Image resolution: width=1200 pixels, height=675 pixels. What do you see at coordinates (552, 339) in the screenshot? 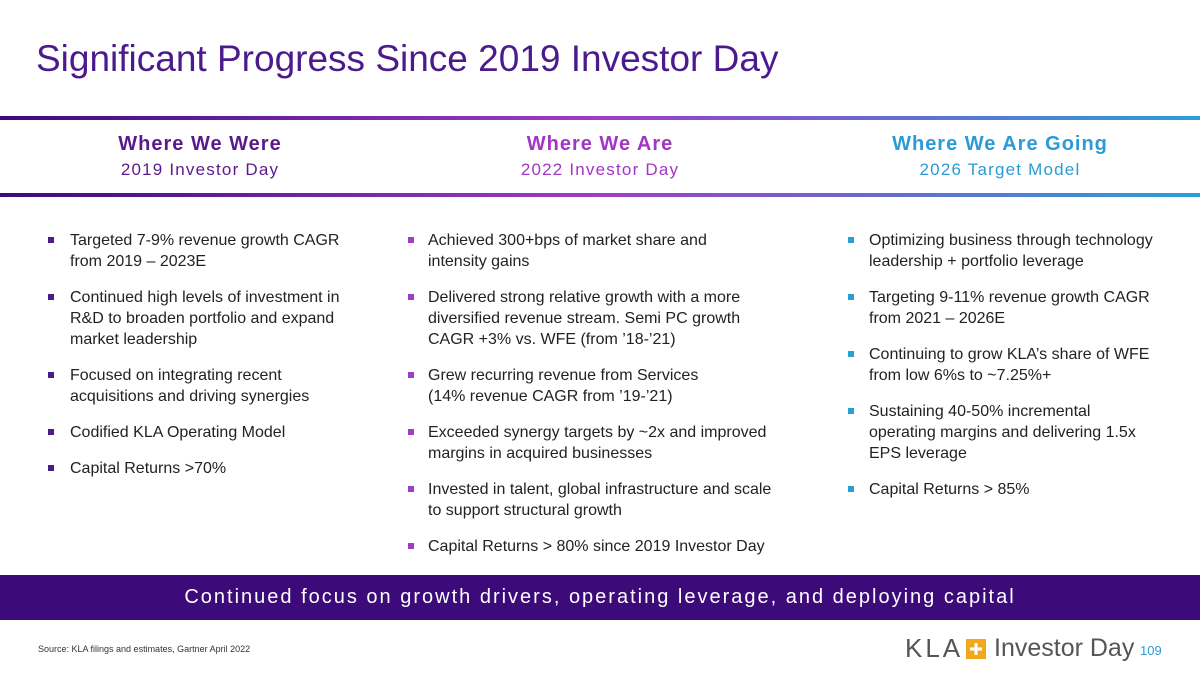
I see `bullet-text: CAGR +3% vs. WFE (from ’18-’21)` at bounding box center [552, 339].